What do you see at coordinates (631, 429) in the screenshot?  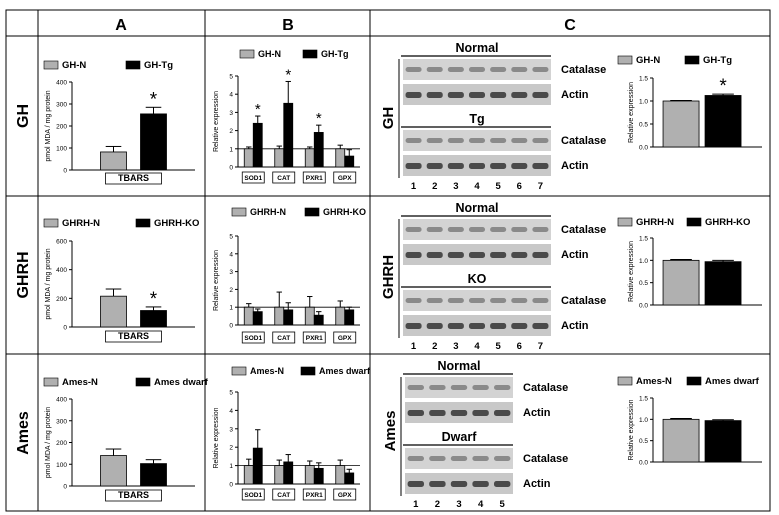 I see `y-axis-label: Relative expression` at bounding box center [631, 429].